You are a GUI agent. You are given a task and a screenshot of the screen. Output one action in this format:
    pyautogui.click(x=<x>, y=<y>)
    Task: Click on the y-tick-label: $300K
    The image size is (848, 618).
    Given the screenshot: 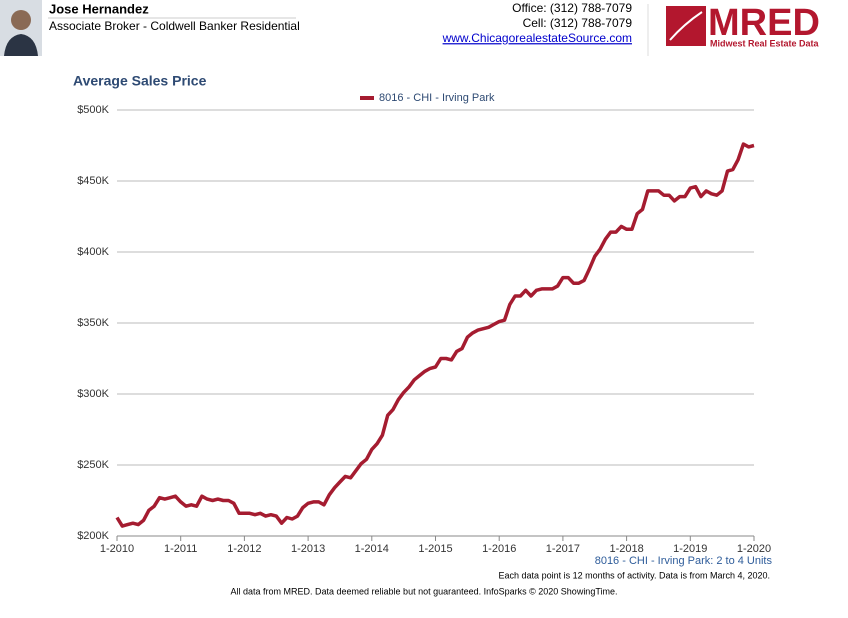 What is the action you would take?
    pyautogui.click(x=93, y=394)
    